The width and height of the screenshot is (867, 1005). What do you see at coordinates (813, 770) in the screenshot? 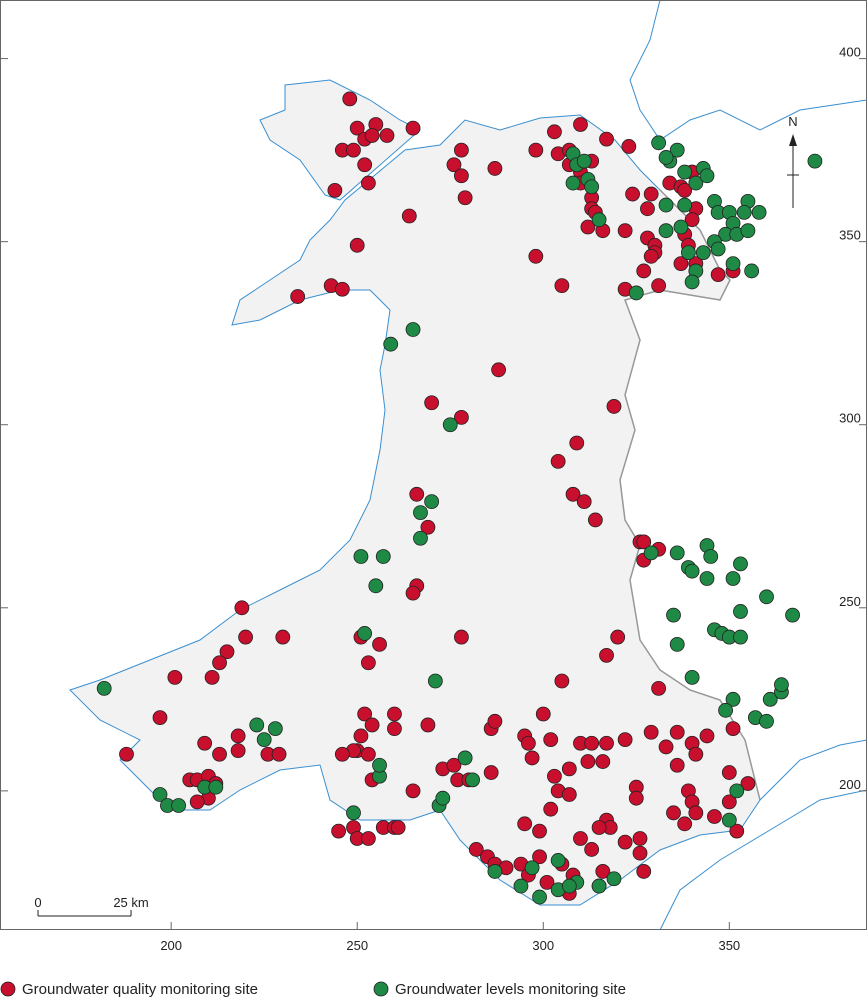
I see `severn-coast` at bounding box center [813, 770].